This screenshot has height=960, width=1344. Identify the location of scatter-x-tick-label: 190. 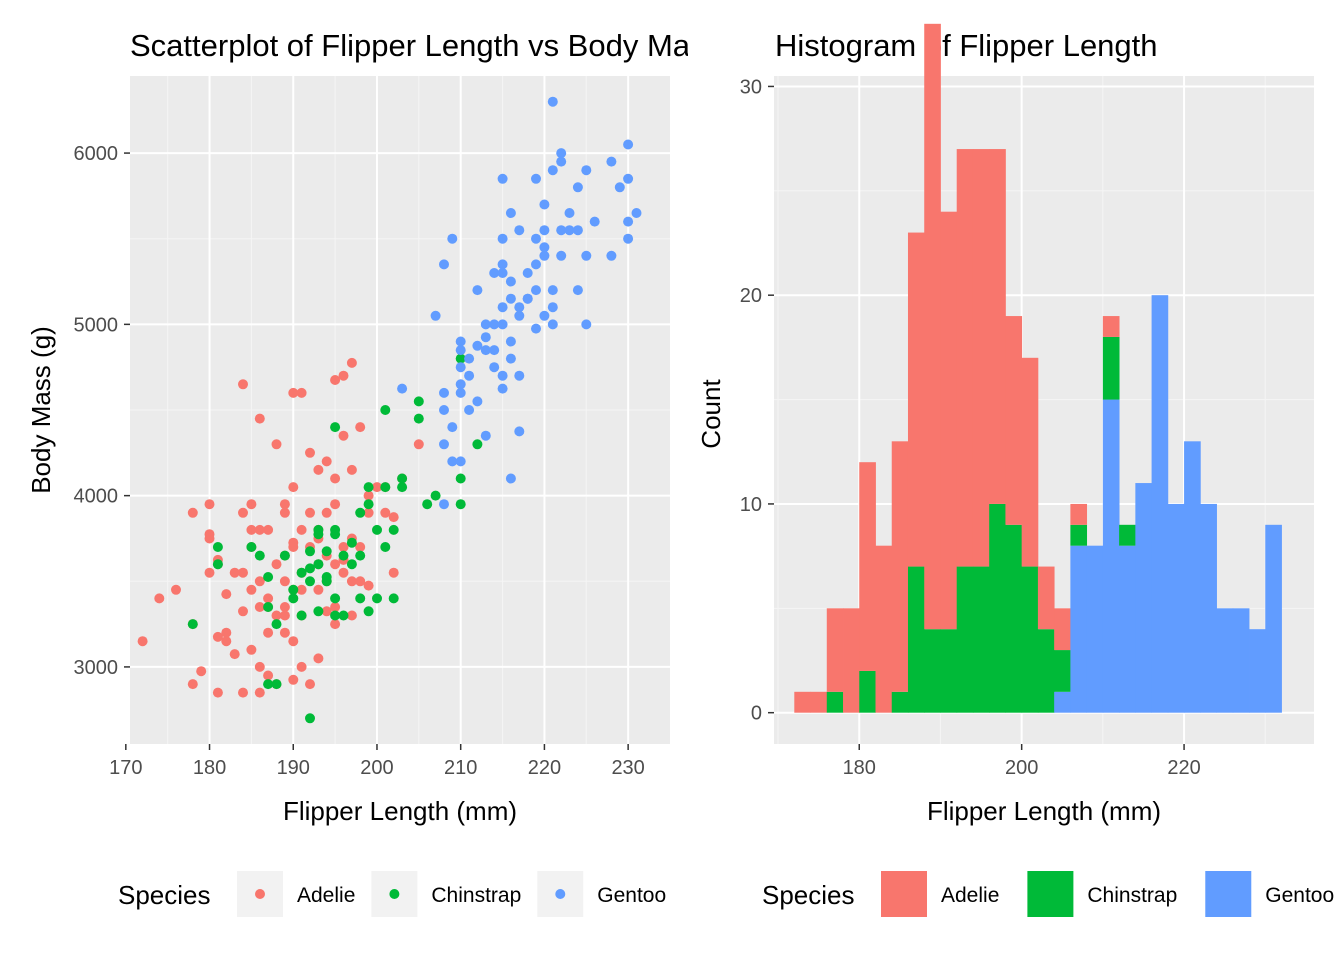
(293, 768).